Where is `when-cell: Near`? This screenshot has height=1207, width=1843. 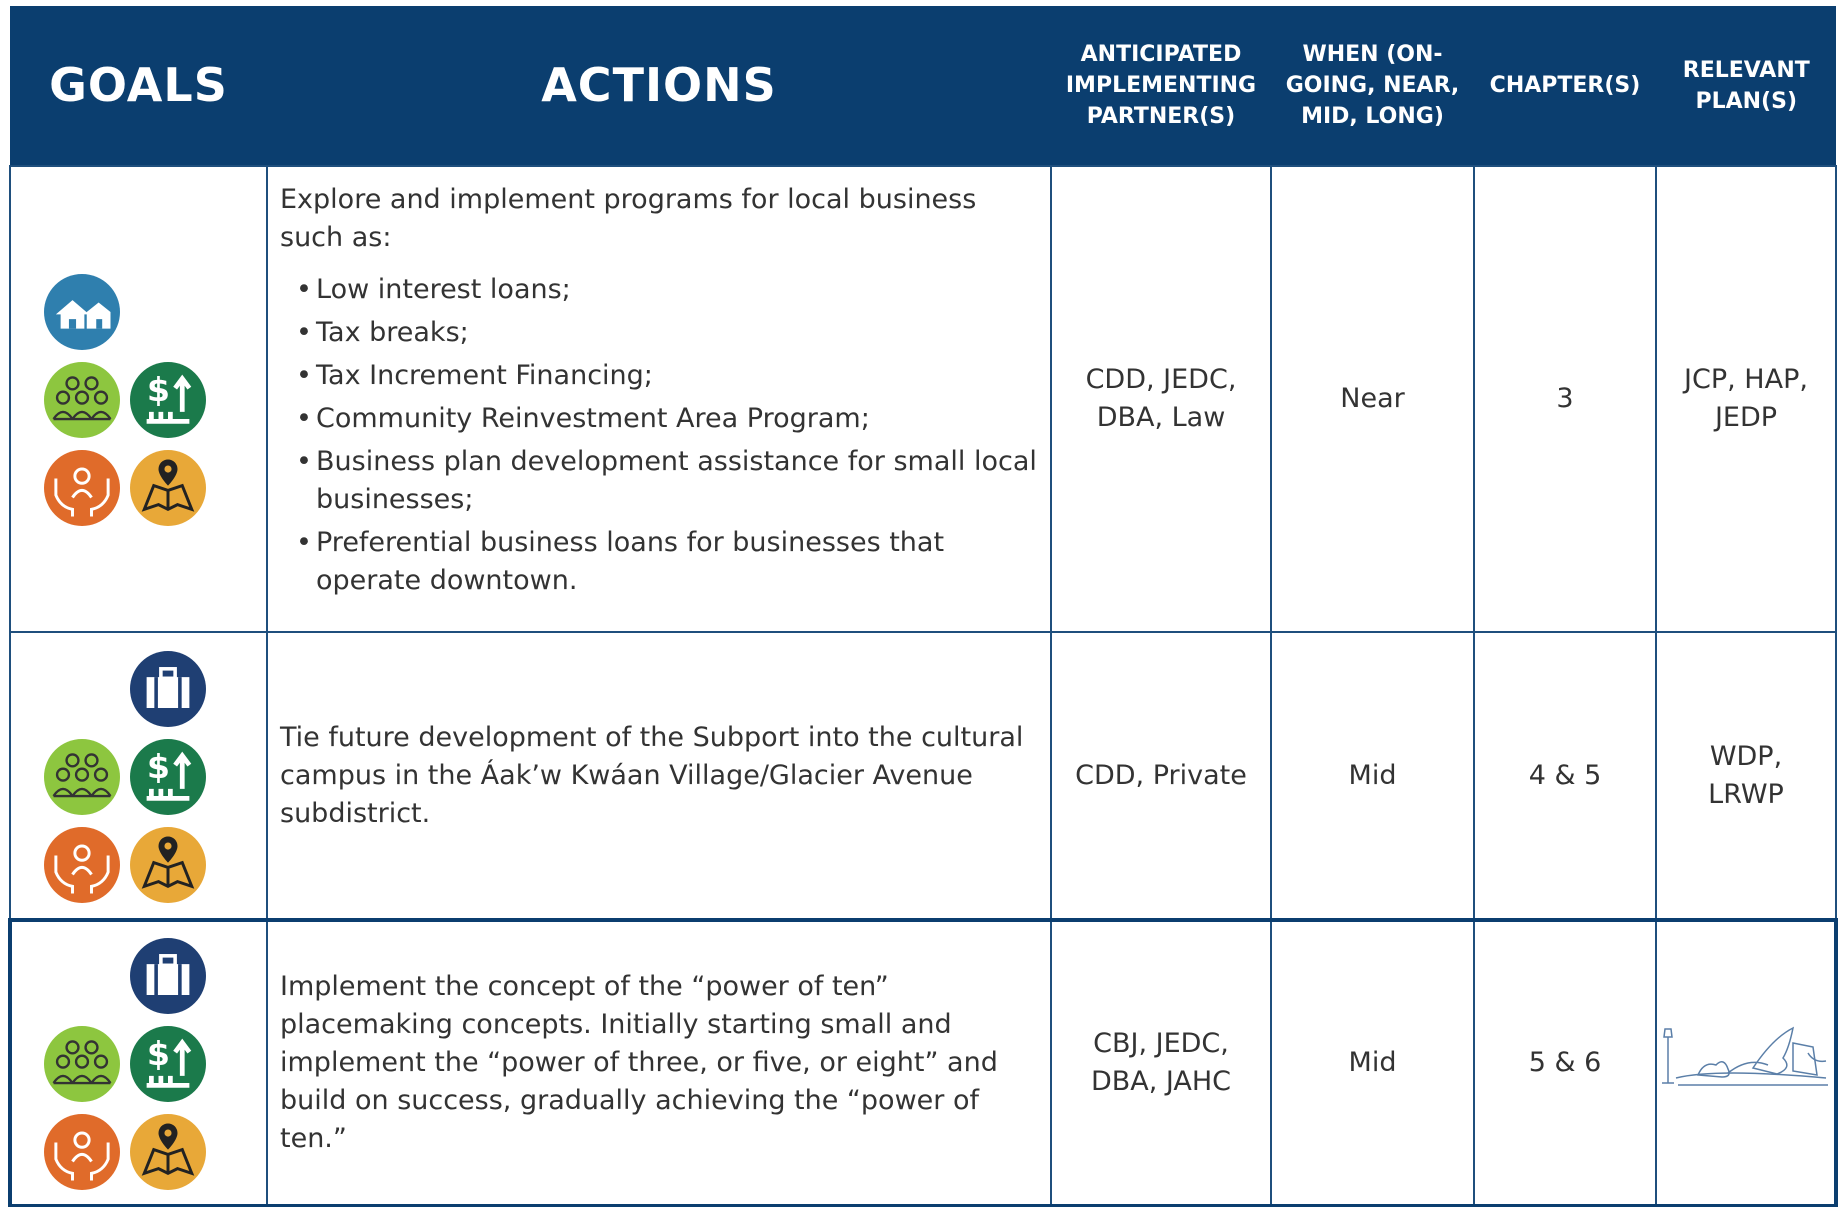
when-cell: Near is located at coordinates (1372, 399).